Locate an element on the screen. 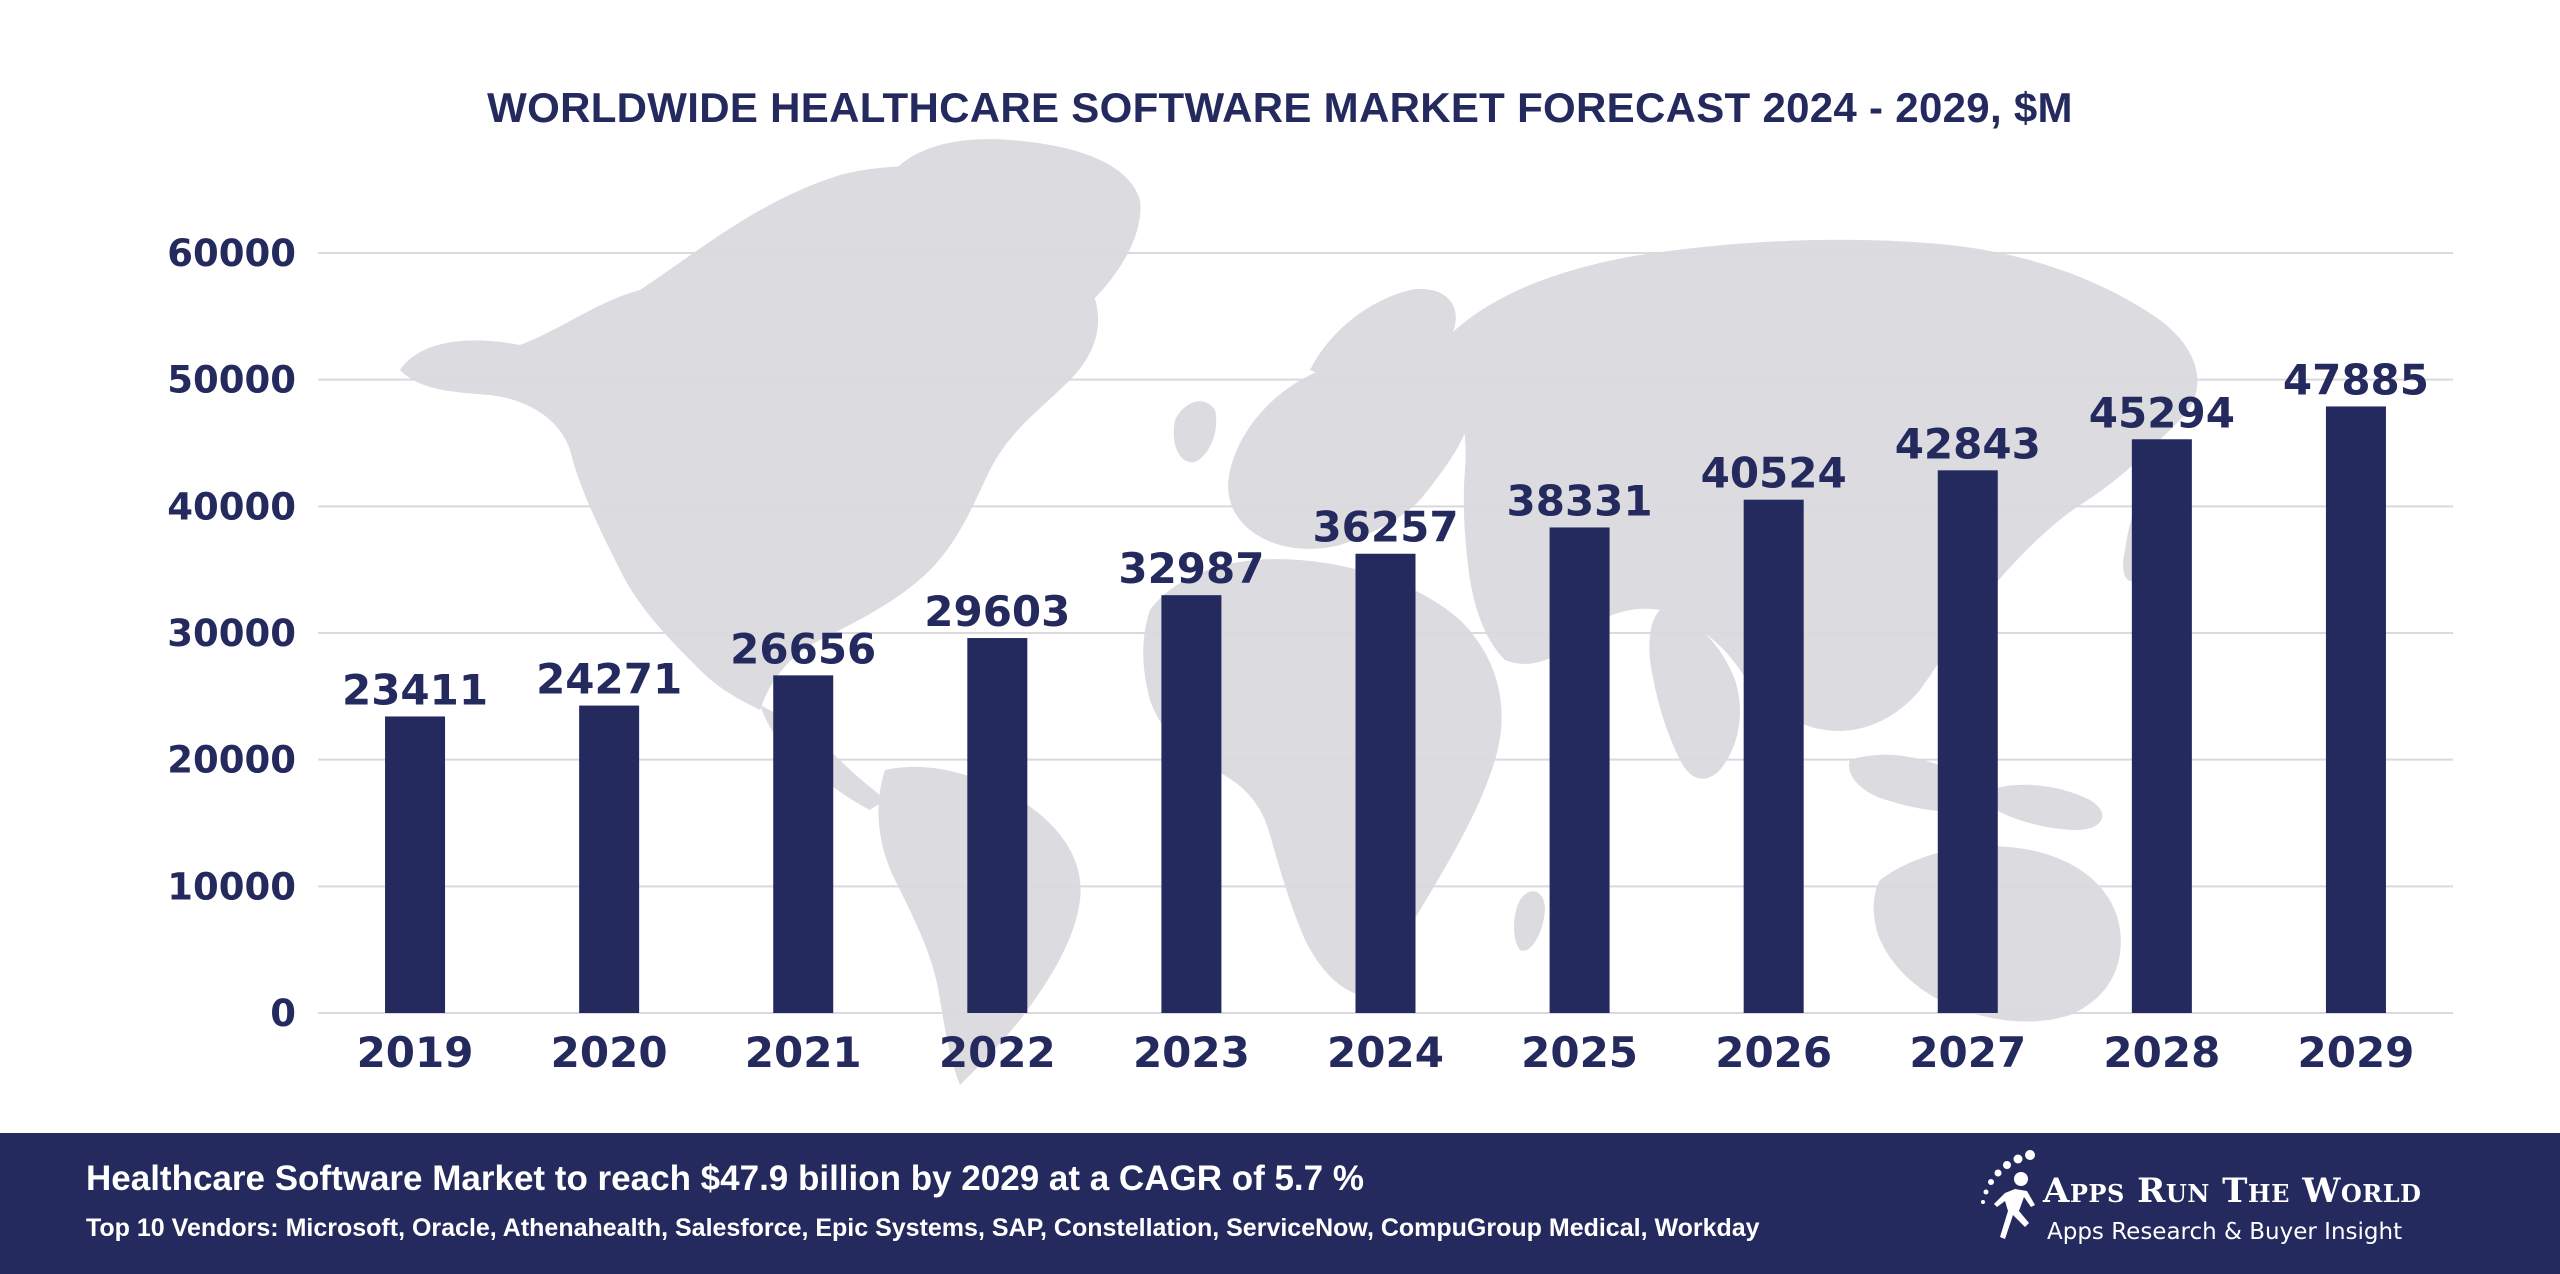 This screenshot has height=1274, width=2560. x-tick-label: 2022 is located at coordinates (997, 1052).